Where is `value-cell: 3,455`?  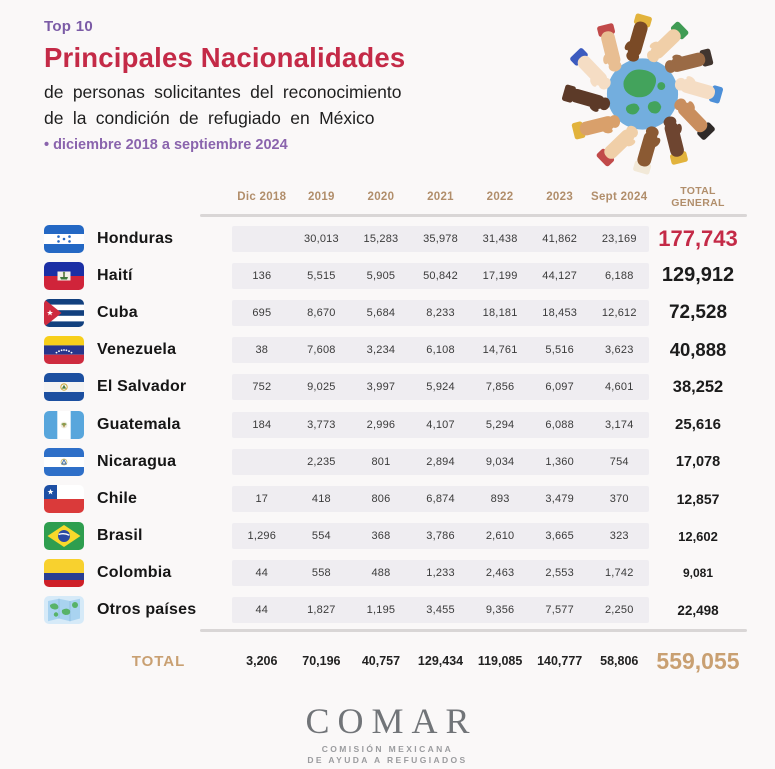 value-cell: 3,455 is located at coordinates (440, 610).